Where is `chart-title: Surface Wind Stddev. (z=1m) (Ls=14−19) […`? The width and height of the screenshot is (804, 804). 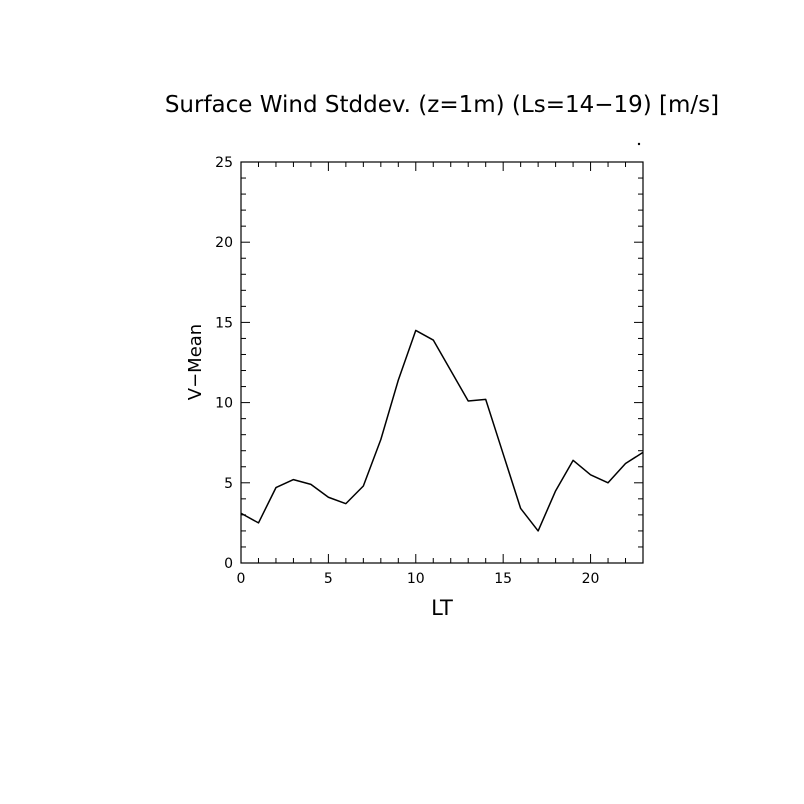
chart-title: Surface Wind Stddev. (z=1m) (Ls=14−19) [… is located at coordinates (442, 105).